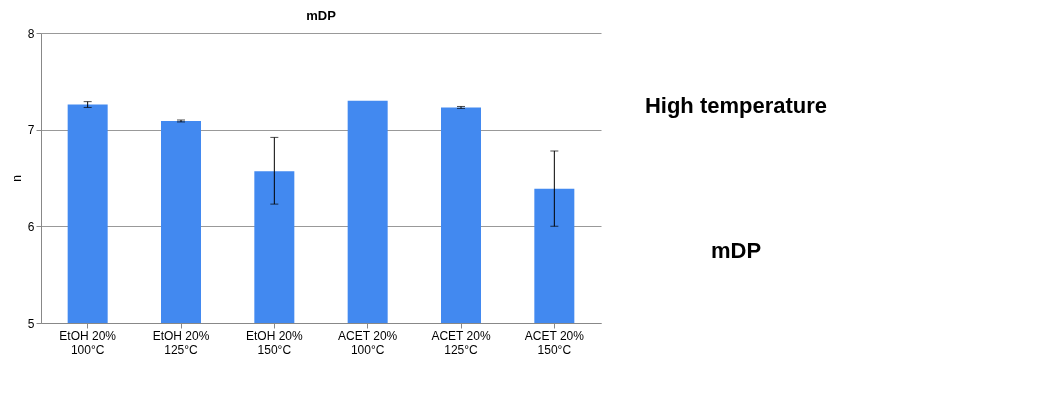  I want to click on x-tick-label: EtOH 20% 100°C, so click(88, 342).